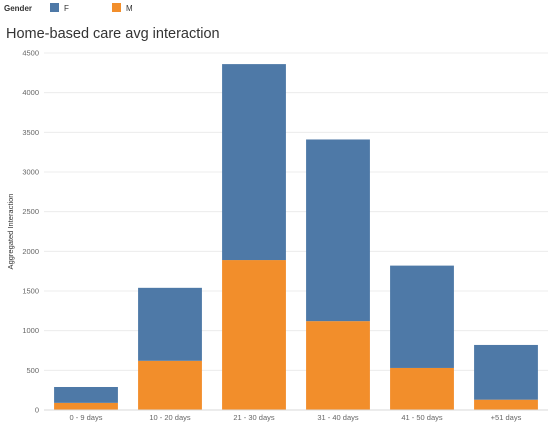 The image size is (550, 425). What do you see at coordinates (30, 53) in the screenshot?
I see `y-tick-label: 4500` at bounding box center [30, 53].